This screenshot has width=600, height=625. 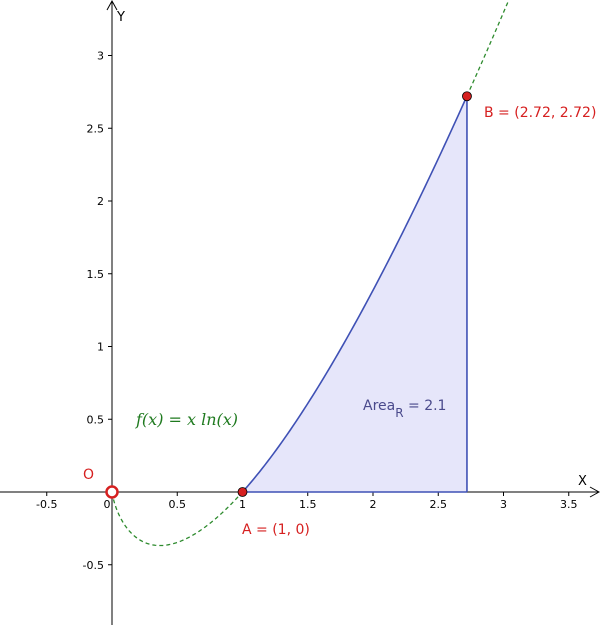 I want to click on point-b, so click(x=467, y=96).